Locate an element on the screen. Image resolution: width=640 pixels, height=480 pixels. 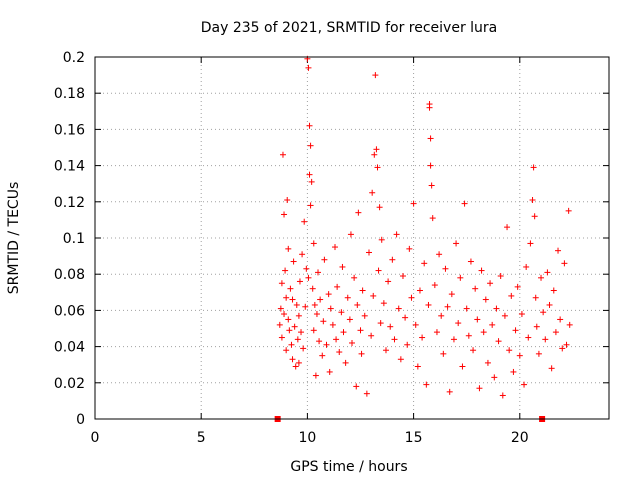
y-tick-label: 0.1 is located at coordinates (74, 239).